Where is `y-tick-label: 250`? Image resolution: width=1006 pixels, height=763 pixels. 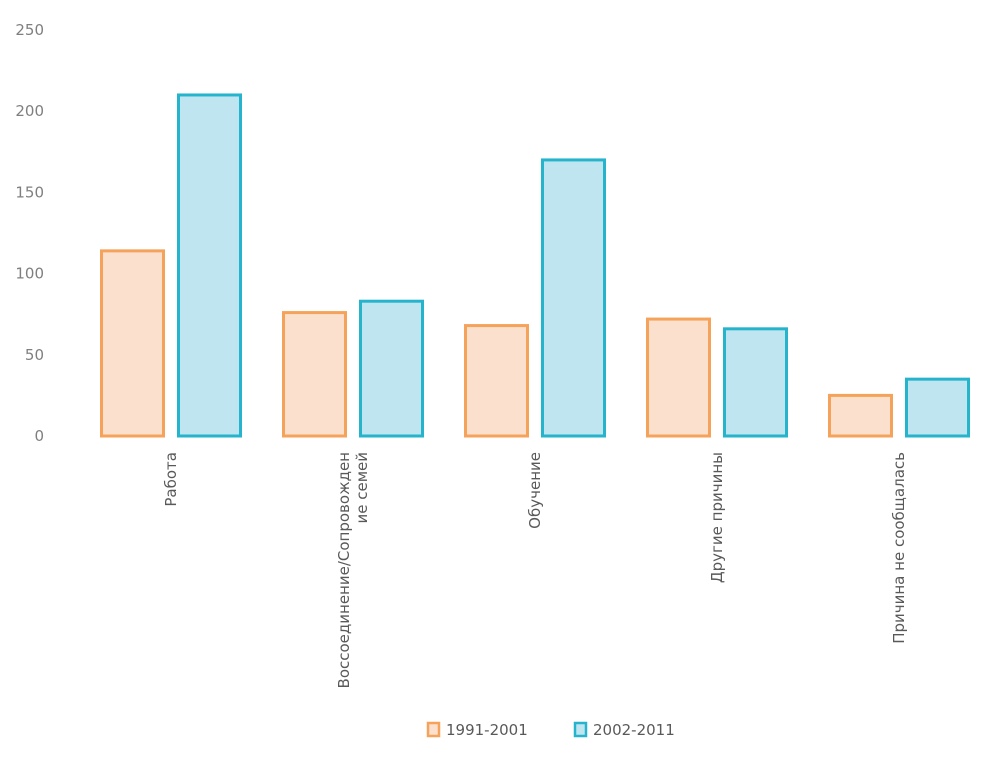 y-tick-label: 250 is located at coordinates (29, 30).